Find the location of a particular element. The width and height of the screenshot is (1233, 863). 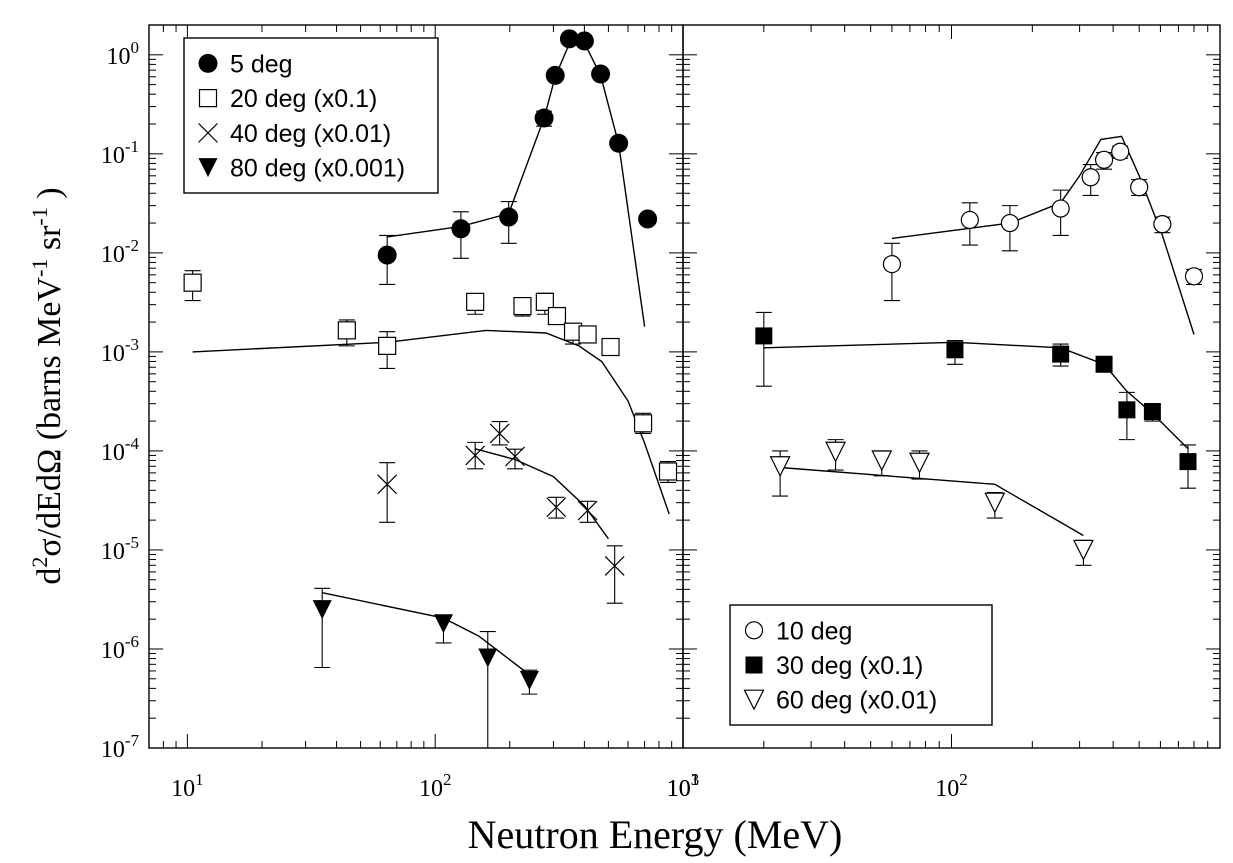

y-tick-label: 10⁻⁷ is located at coordinates (120, 747).